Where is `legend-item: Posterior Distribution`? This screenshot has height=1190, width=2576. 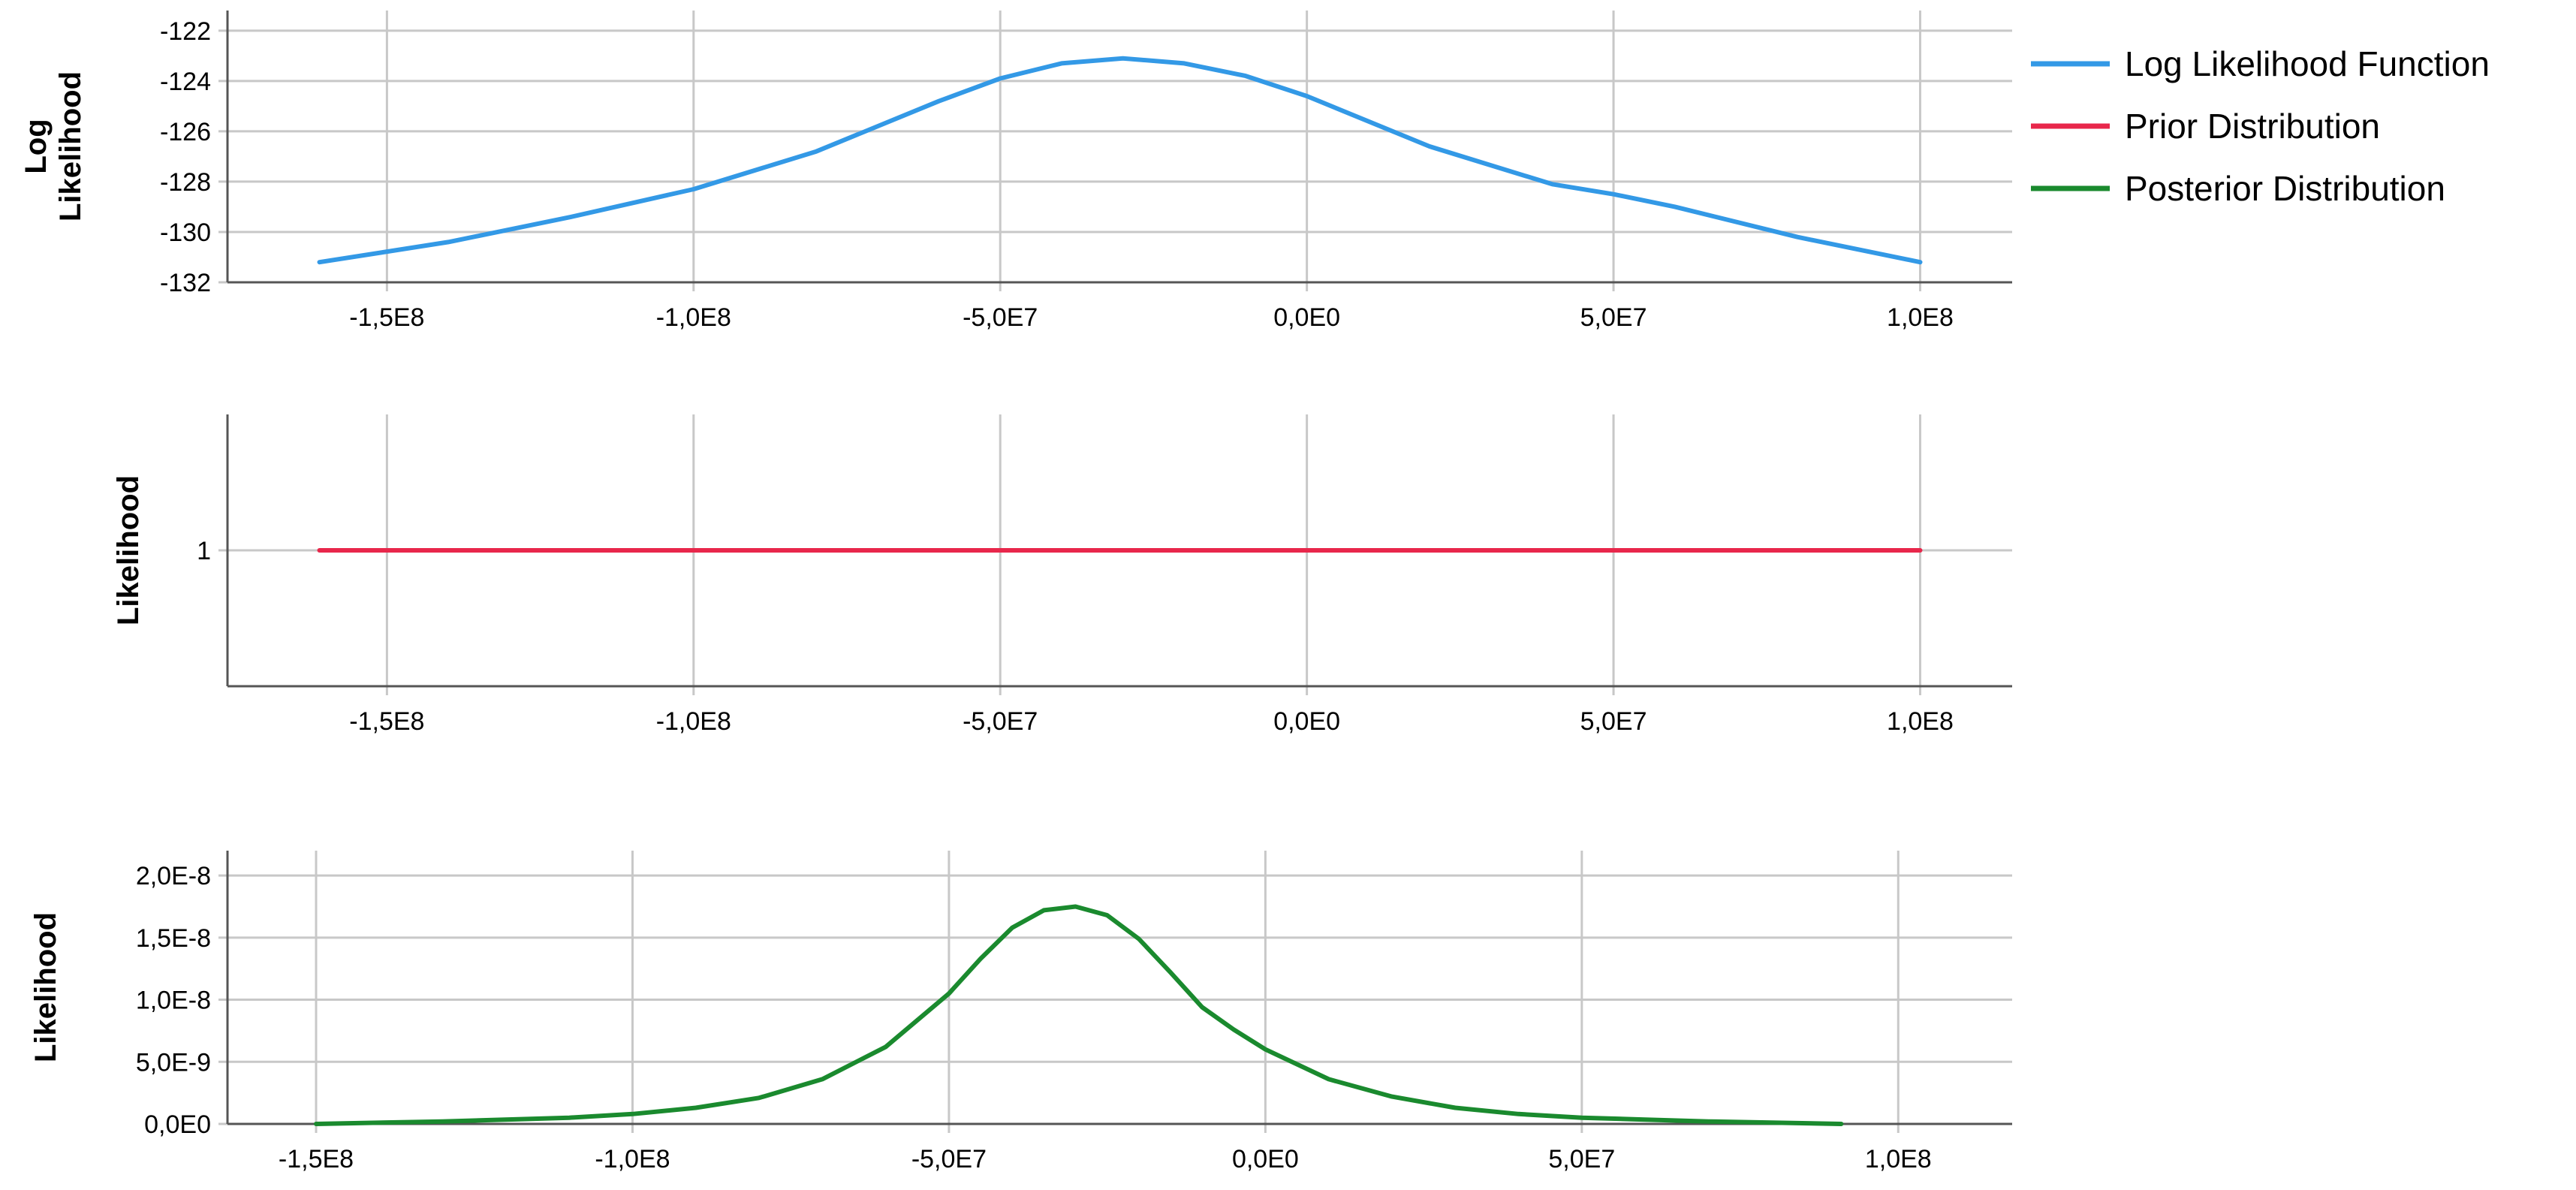
legend-item: Posterior Distribution is located at coordinates (2238, 188).